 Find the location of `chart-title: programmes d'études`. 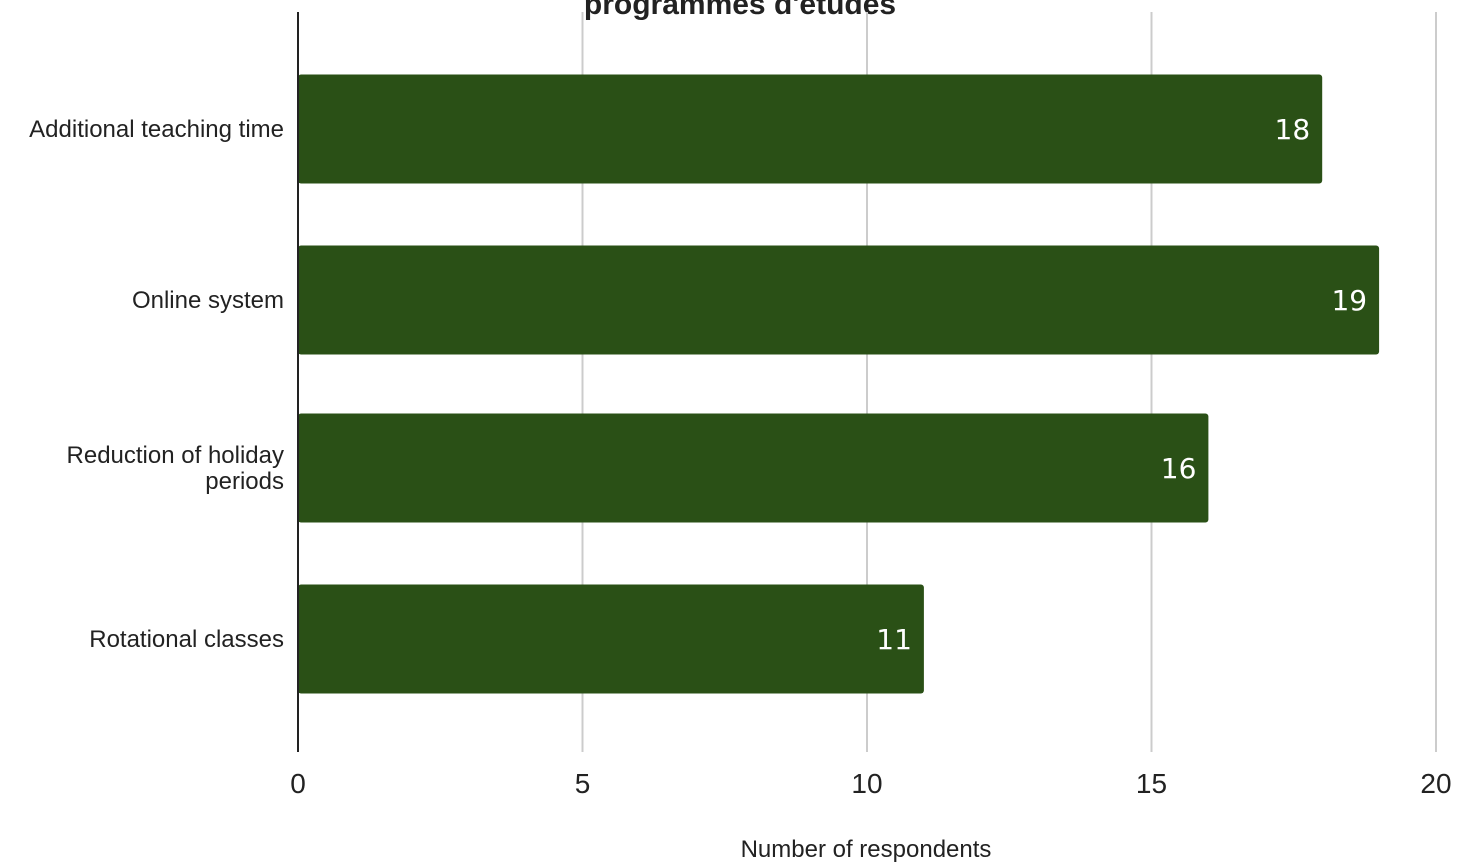

chart-title: programmes d'études is located at coordinates (740, 10).